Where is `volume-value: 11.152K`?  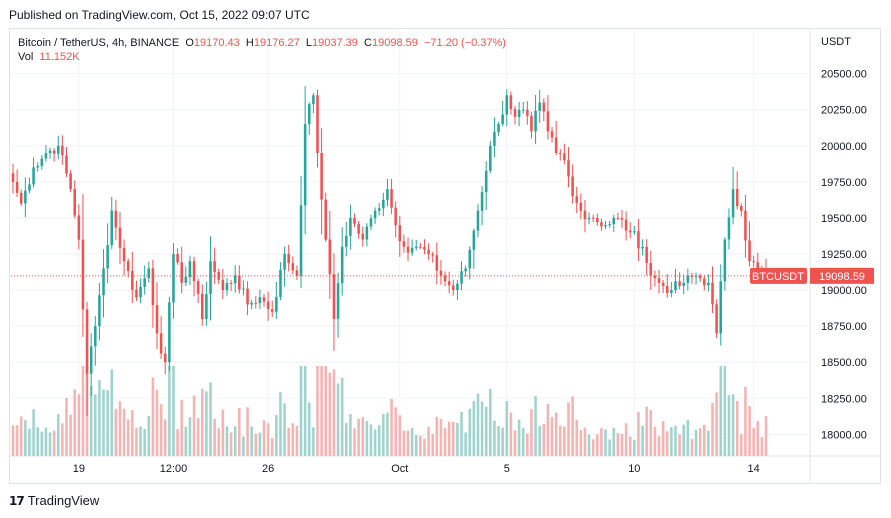
volume-value: 11.152K is located at coordinates (59, 57).